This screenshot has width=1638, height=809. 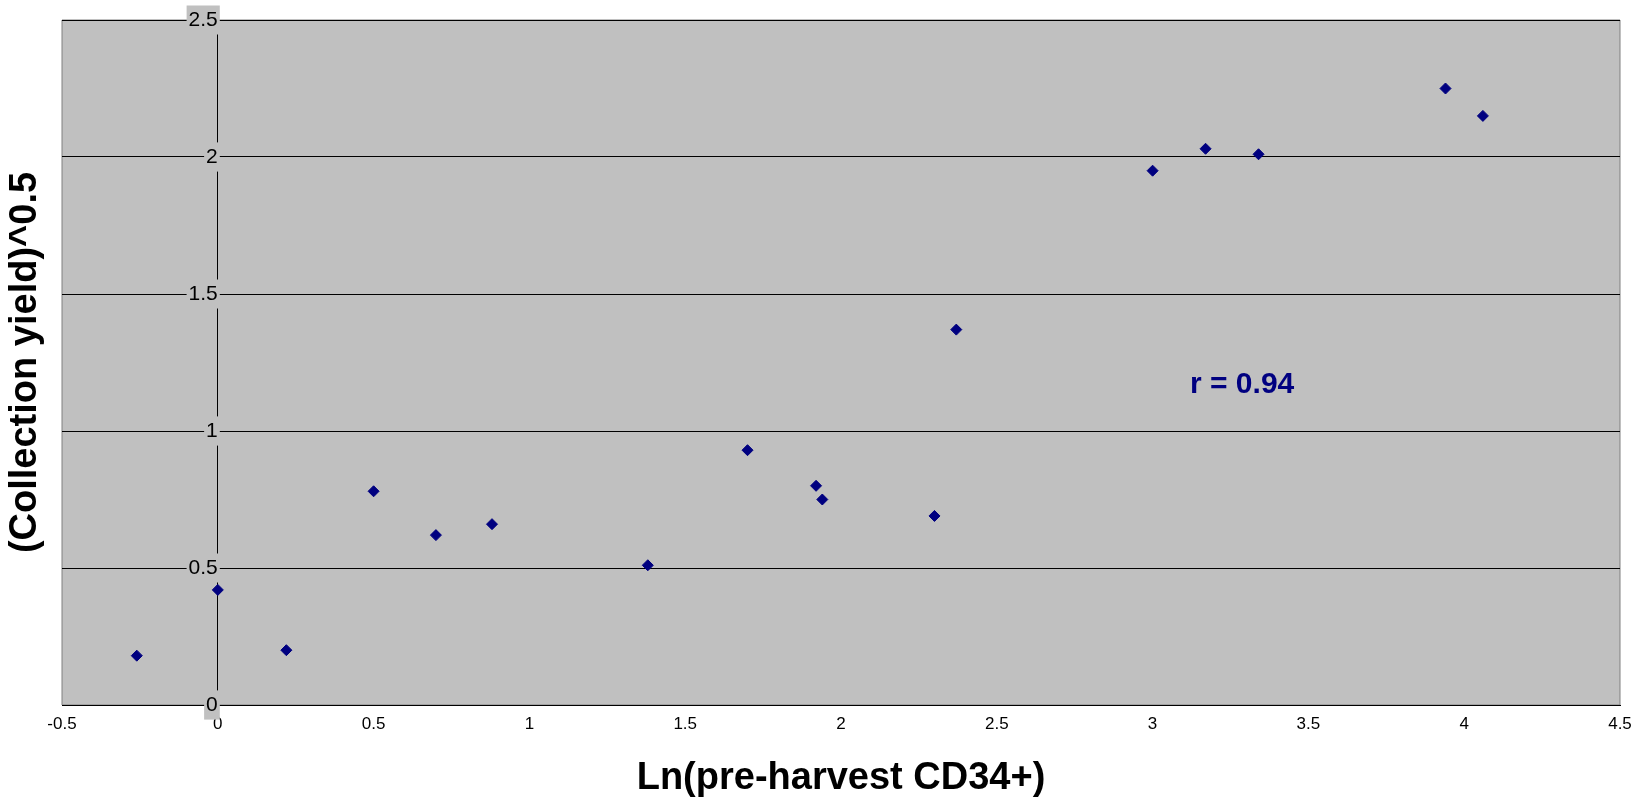 I want to click on x-tick-label: 3, so click(x=1152, y=723).